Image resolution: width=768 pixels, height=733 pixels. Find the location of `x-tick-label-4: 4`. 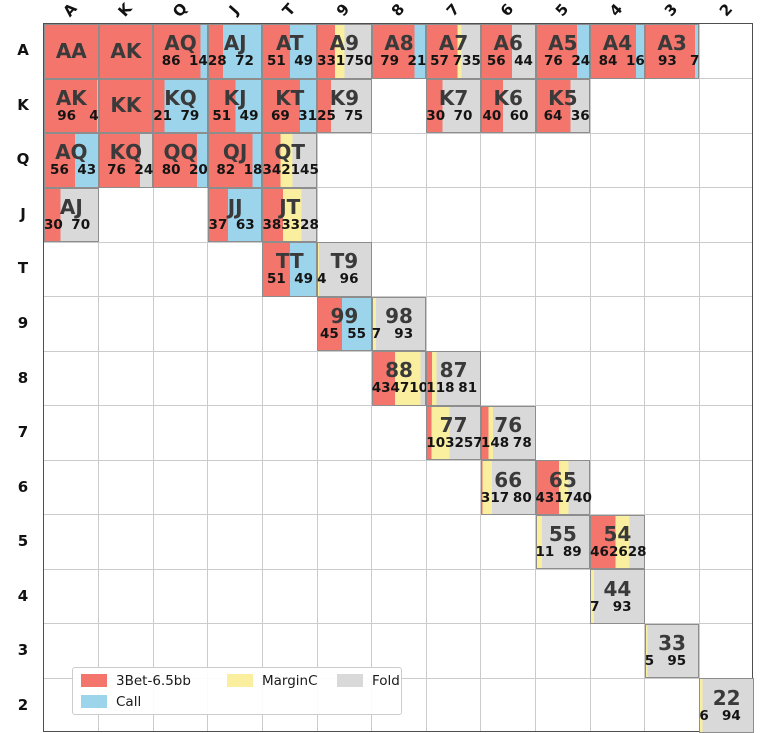

x-tick-label-4: 4 is located at coordinates (616, 10).